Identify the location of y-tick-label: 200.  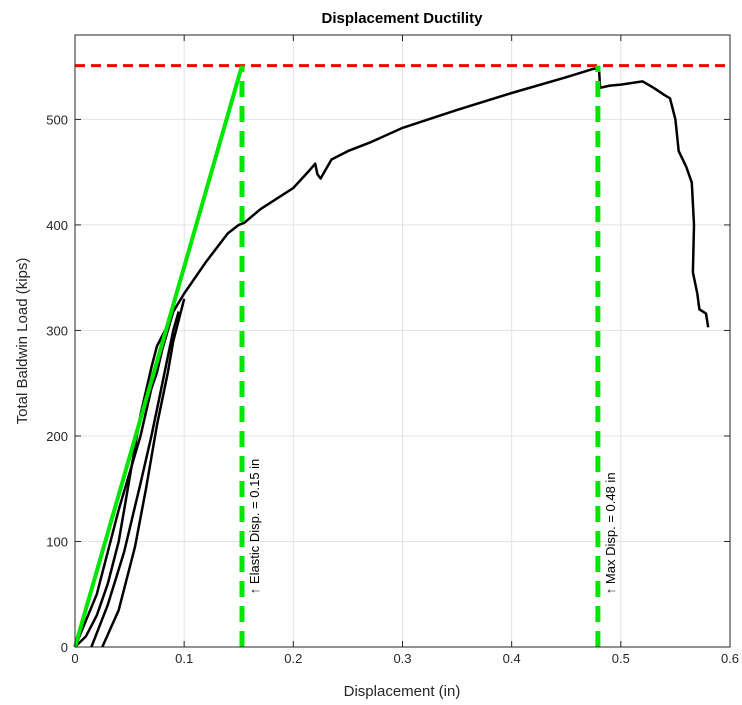
(57, 436).